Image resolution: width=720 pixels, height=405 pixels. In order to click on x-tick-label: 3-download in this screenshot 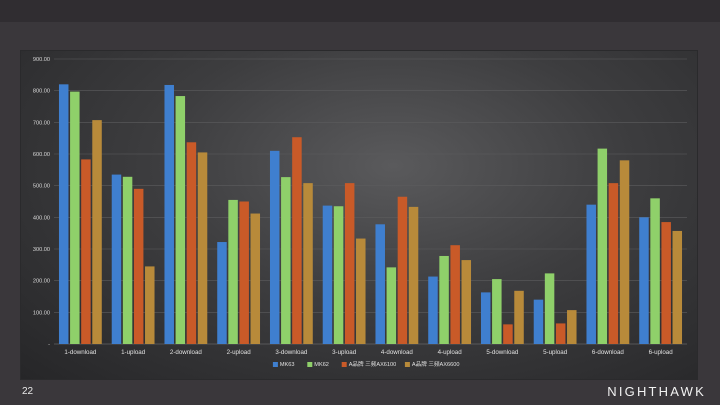, I will do `click(291, 352)`.